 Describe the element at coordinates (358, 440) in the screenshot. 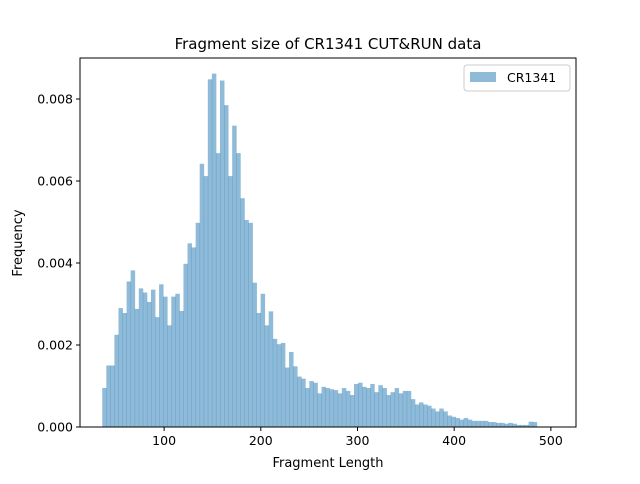

I see `x-tick-label: 300` at that location.